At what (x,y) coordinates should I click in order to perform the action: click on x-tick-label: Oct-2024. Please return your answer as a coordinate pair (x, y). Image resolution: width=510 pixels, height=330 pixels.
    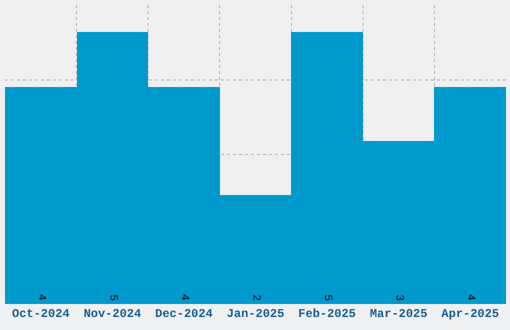
    Looking at the image, I should click on (41, 314).